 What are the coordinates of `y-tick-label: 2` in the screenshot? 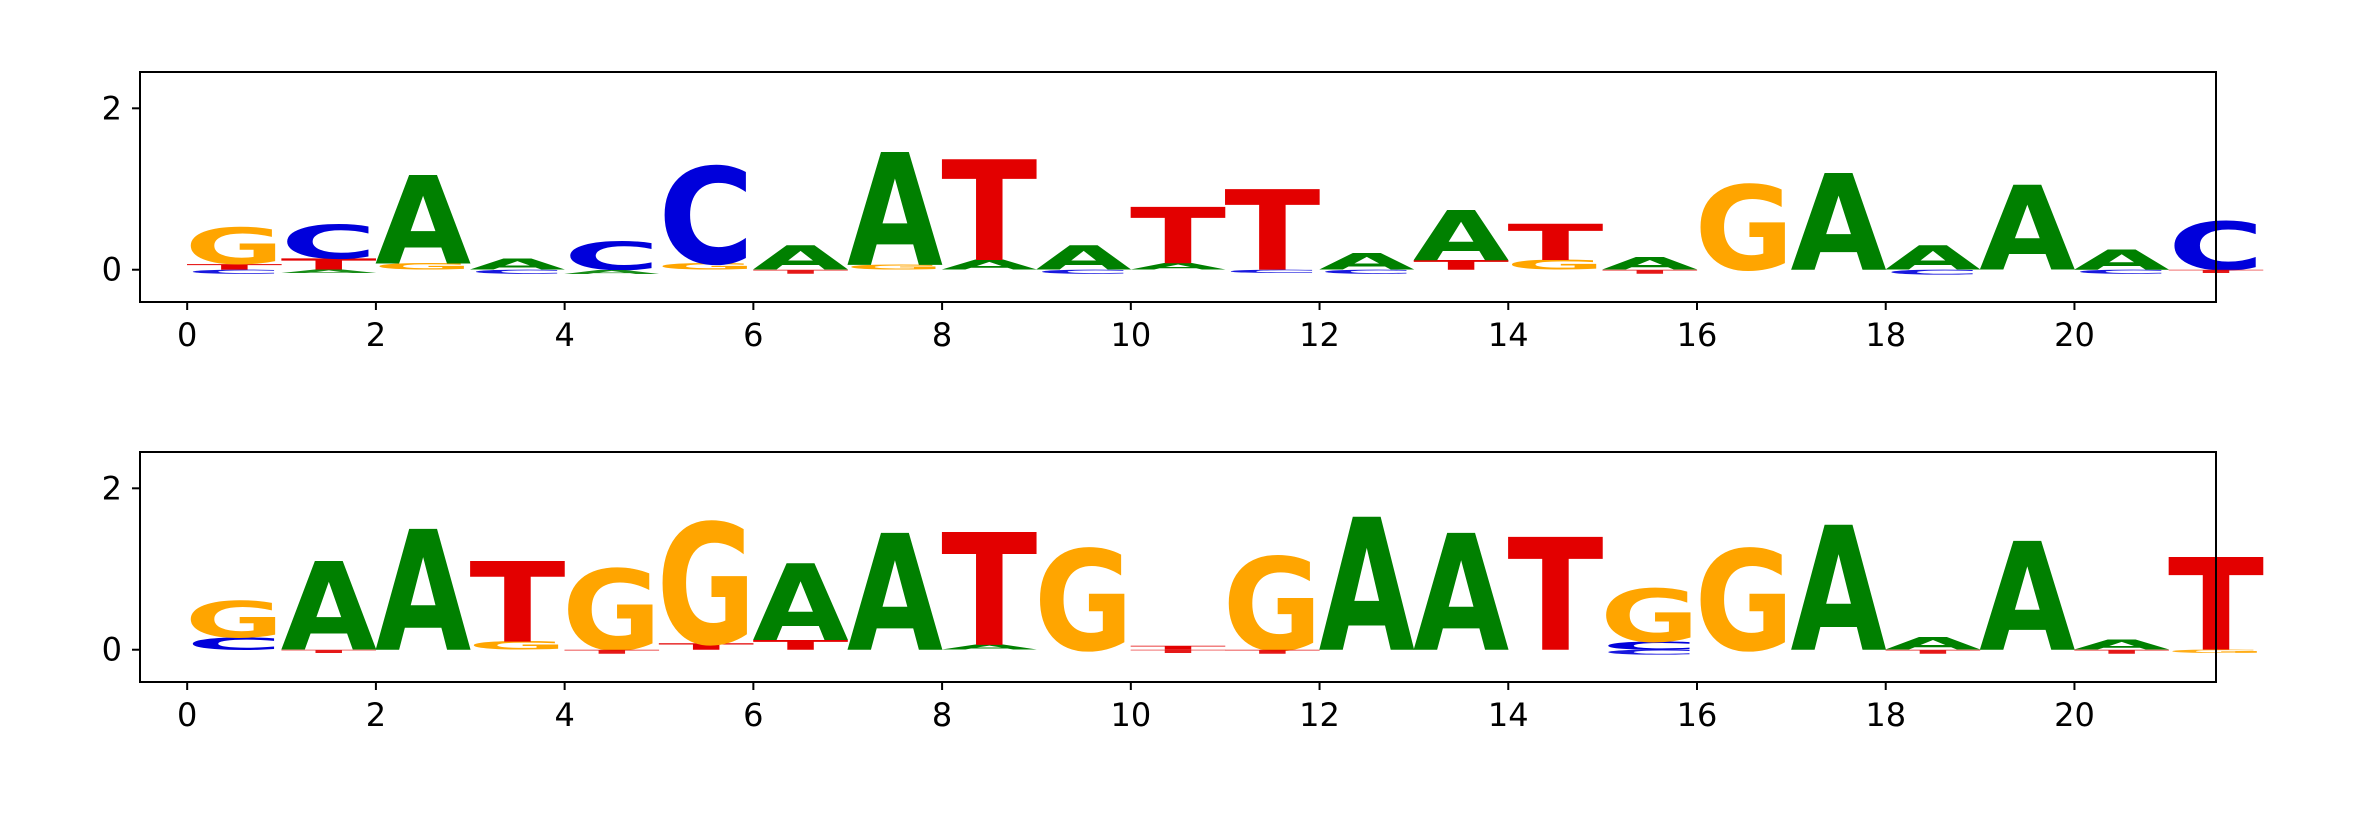 It's located at (112, 108).